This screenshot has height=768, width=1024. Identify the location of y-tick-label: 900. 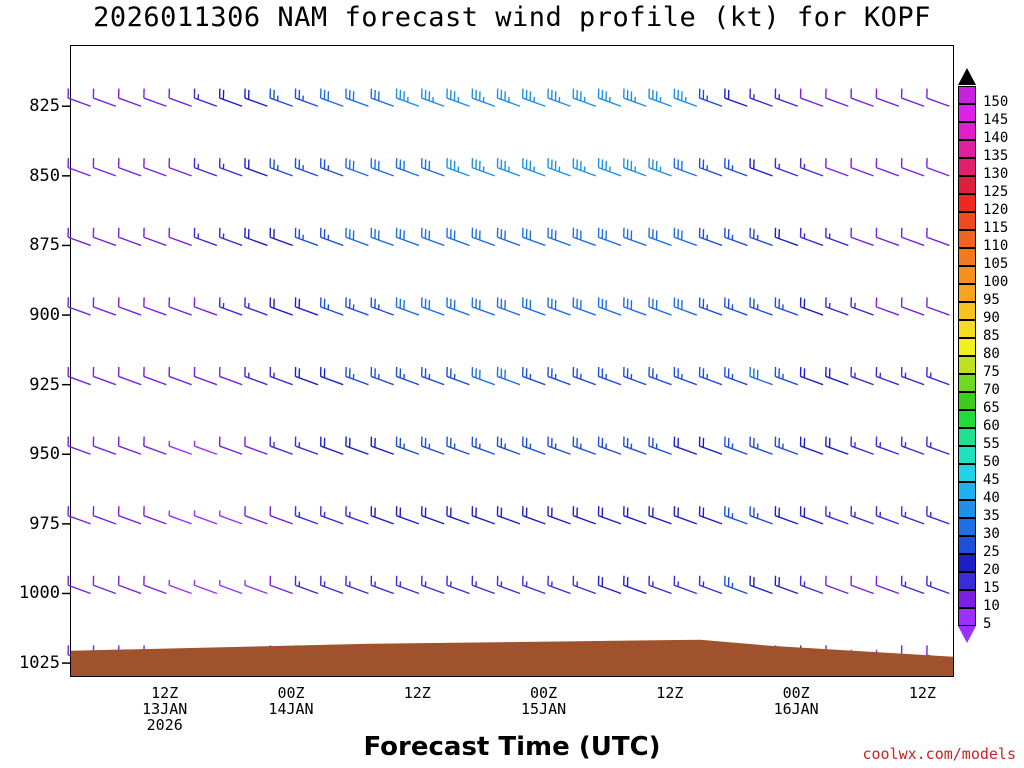
(44, 315).